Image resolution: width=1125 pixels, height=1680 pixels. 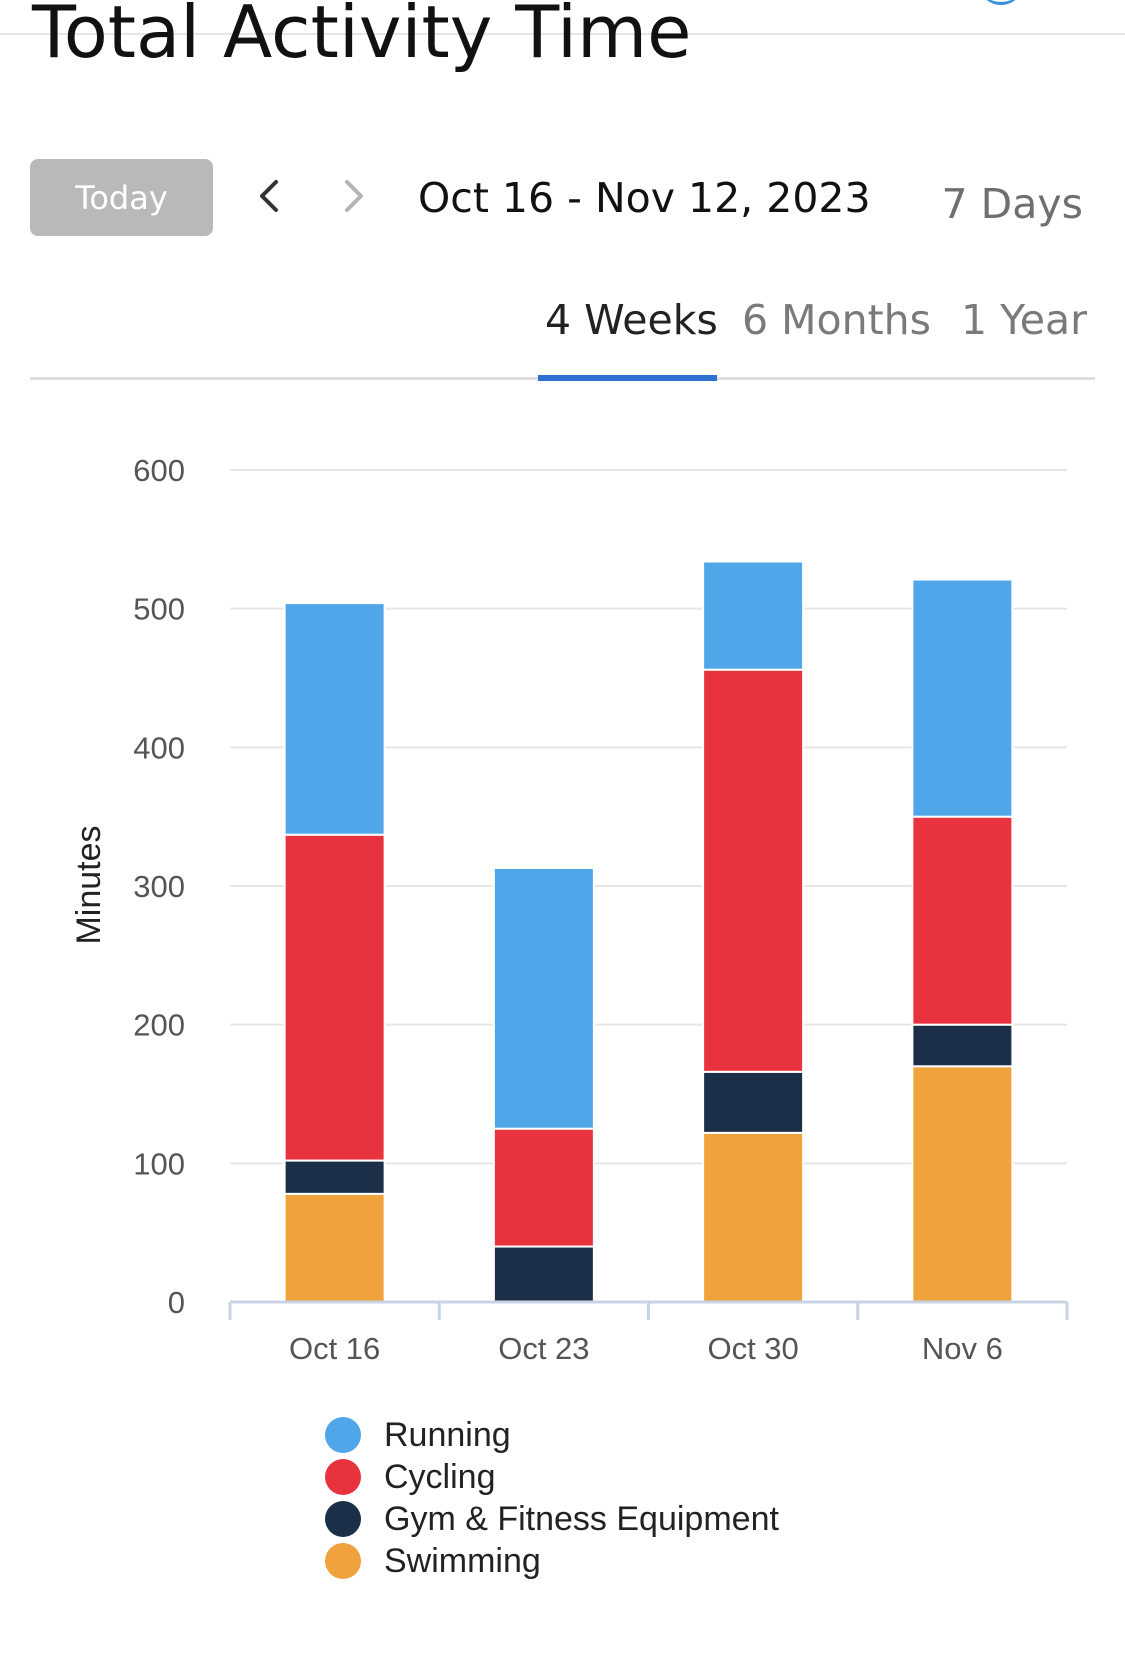 I want to click on y-tick-label: 300, so click(x=159, y=886).